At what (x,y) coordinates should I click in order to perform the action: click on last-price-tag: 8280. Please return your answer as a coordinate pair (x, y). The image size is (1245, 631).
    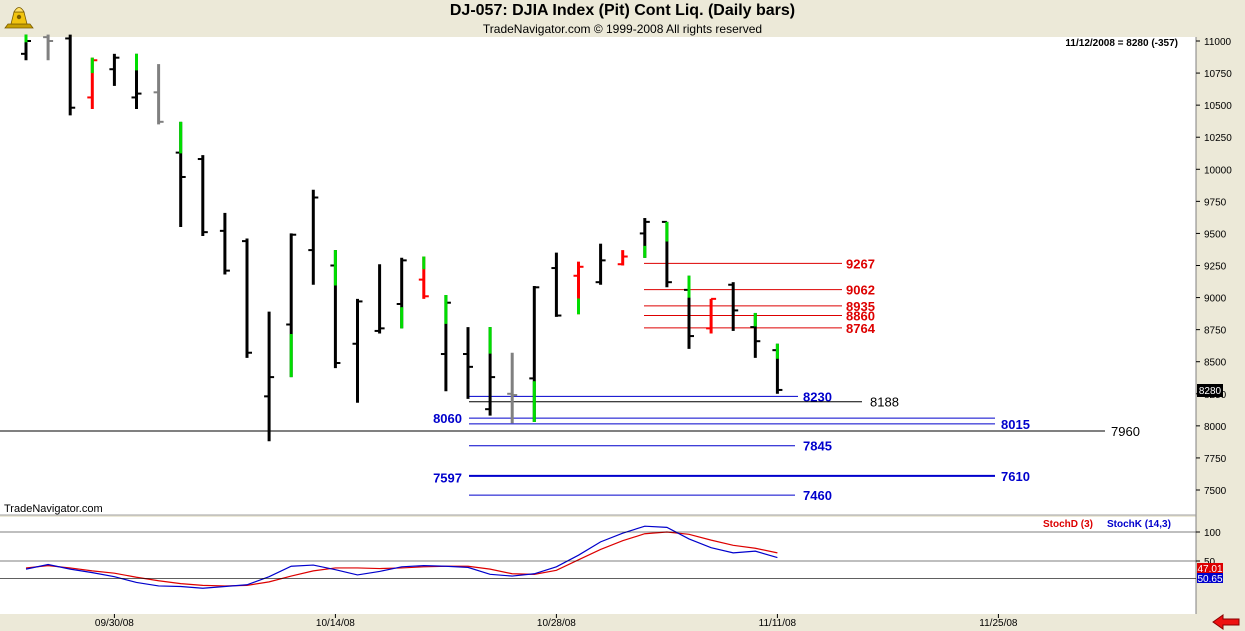
    Looking at the image, I should click on (1210, 391).